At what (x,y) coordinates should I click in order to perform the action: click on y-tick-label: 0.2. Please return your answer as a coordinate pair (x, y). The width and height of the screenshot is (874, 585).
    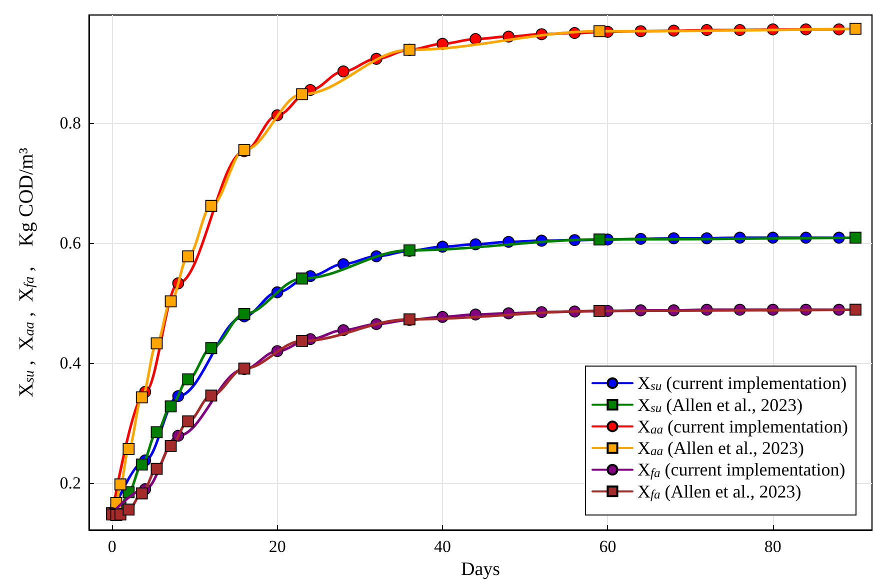
    Looking at the image, I should click on (70, 483).